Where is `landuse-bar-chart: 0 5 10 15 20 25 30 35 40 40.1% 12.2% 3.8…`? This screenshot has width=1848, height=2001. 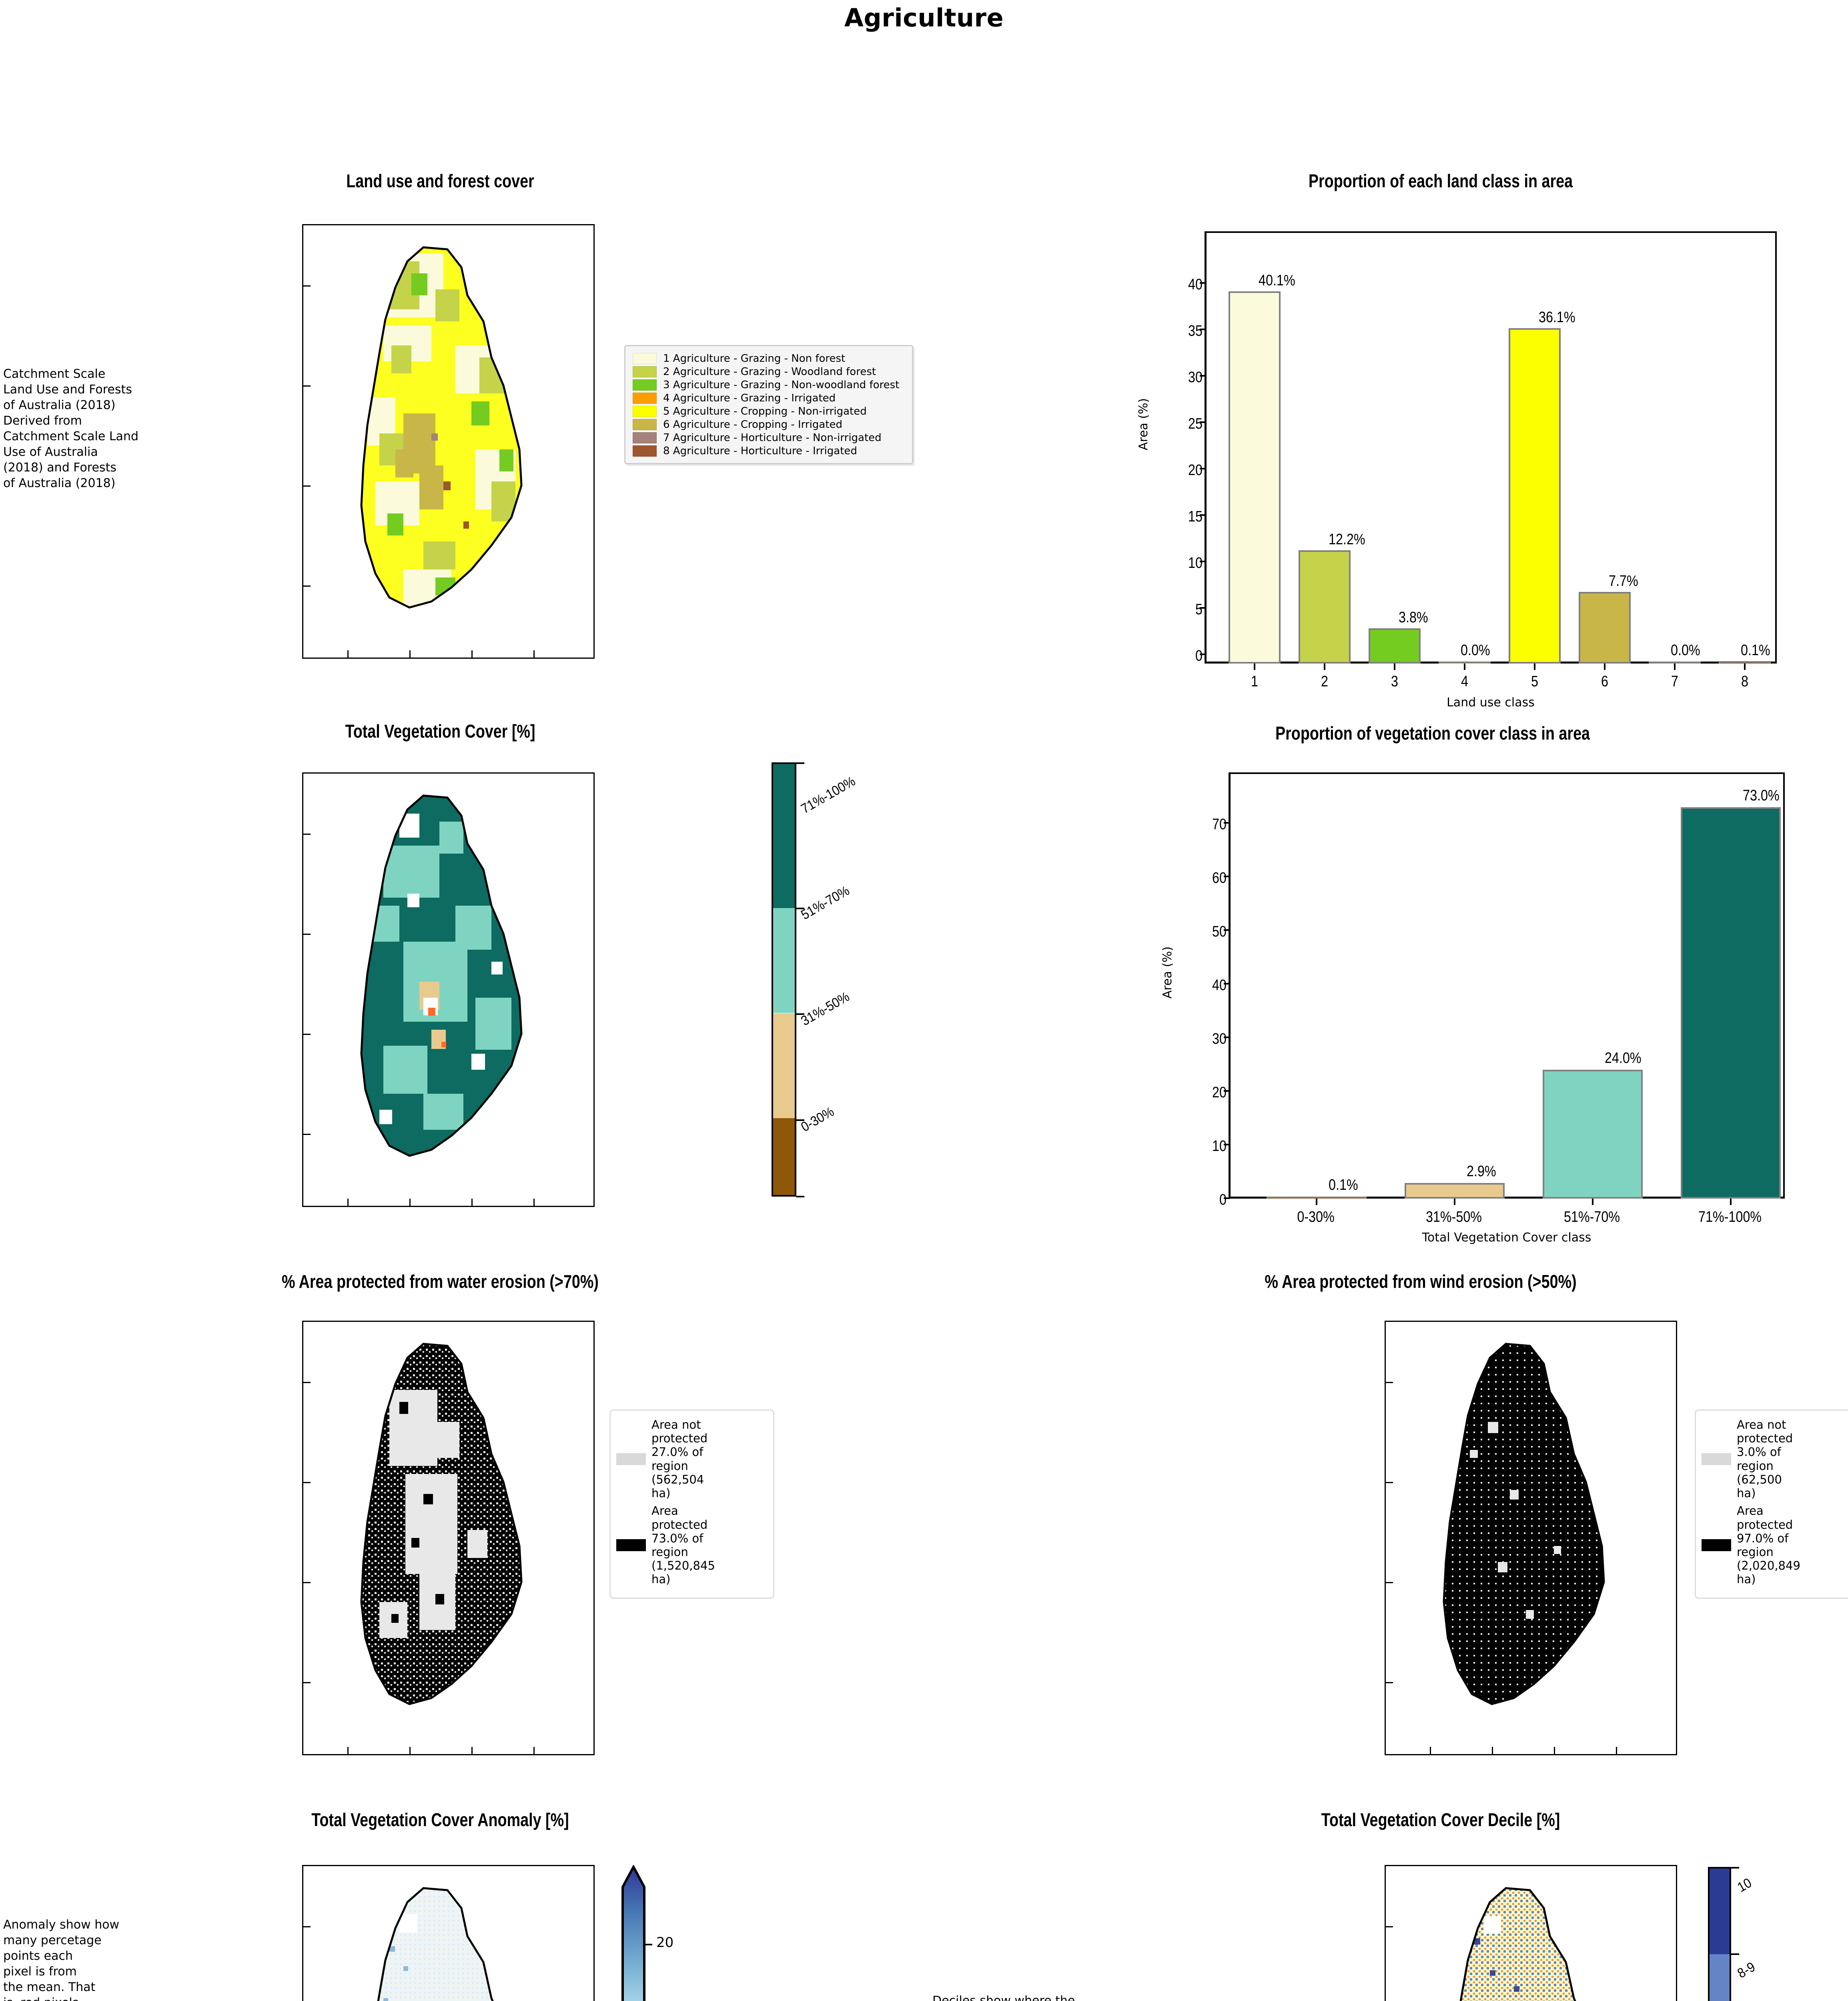 landuse-bar-chart: 0 5 10 15 20 25 30 35 40 40.1% 12.2% 3.8… is located at coordinates (1462, 463).